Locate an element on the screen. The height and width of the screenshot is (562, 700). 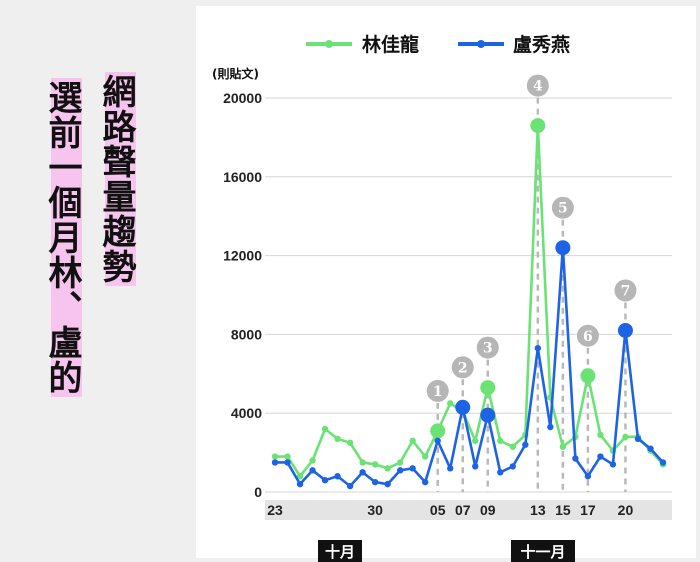
annotation-label: 5 is located at coordinates (563, 209).